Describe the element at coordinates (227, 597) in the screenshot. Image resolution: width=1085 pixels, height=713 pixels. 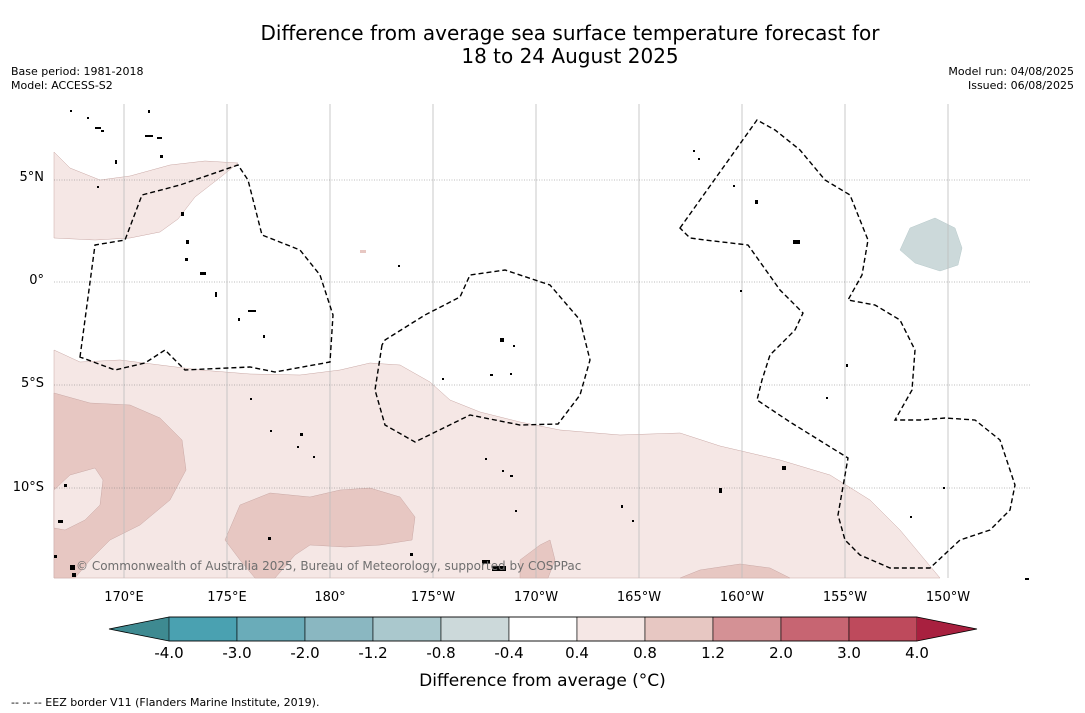
I see `lon-label-175E: 175°E` at that location.